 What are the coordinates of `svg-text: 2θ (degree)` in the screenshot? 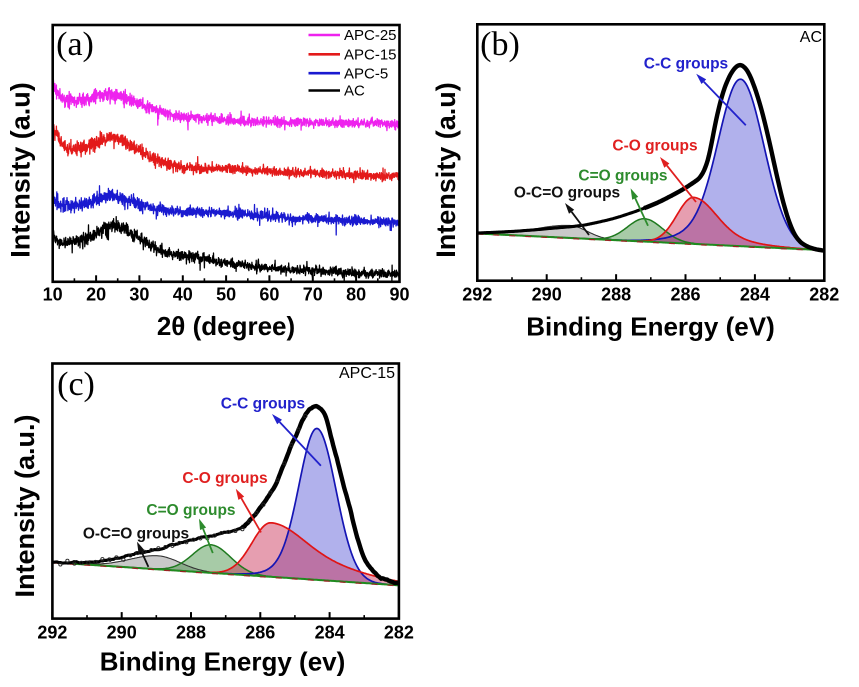 It's located at (226, 326).